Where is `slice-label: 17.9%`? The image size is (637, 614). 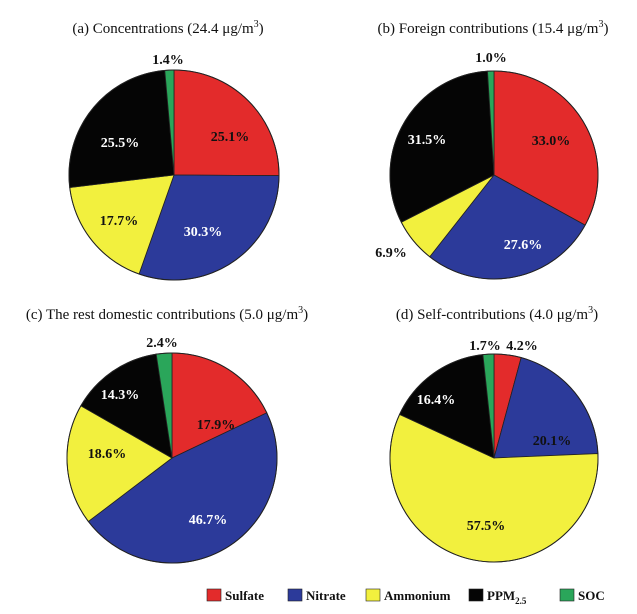 slice-label: 17.9% is located at coordinates (216, 425).